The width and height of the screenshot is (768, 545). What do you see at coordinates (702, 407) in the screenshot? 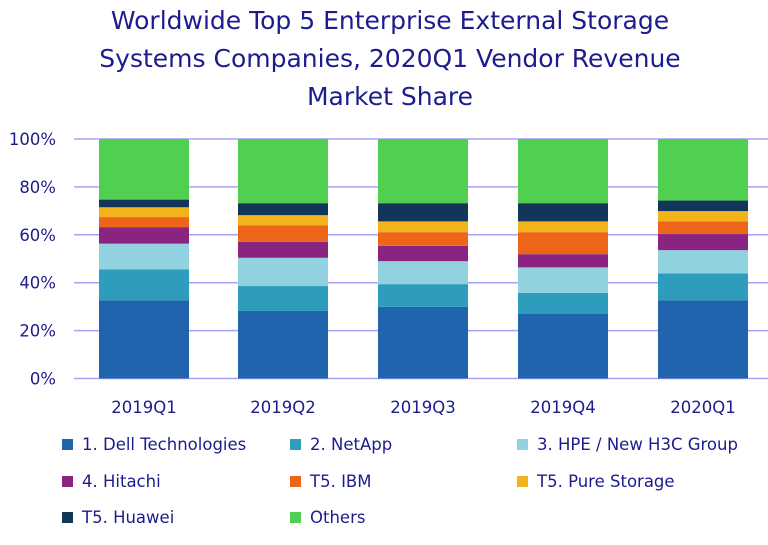
I see `x-tick-label: 2020Q1` at bounding box center [702, 407].